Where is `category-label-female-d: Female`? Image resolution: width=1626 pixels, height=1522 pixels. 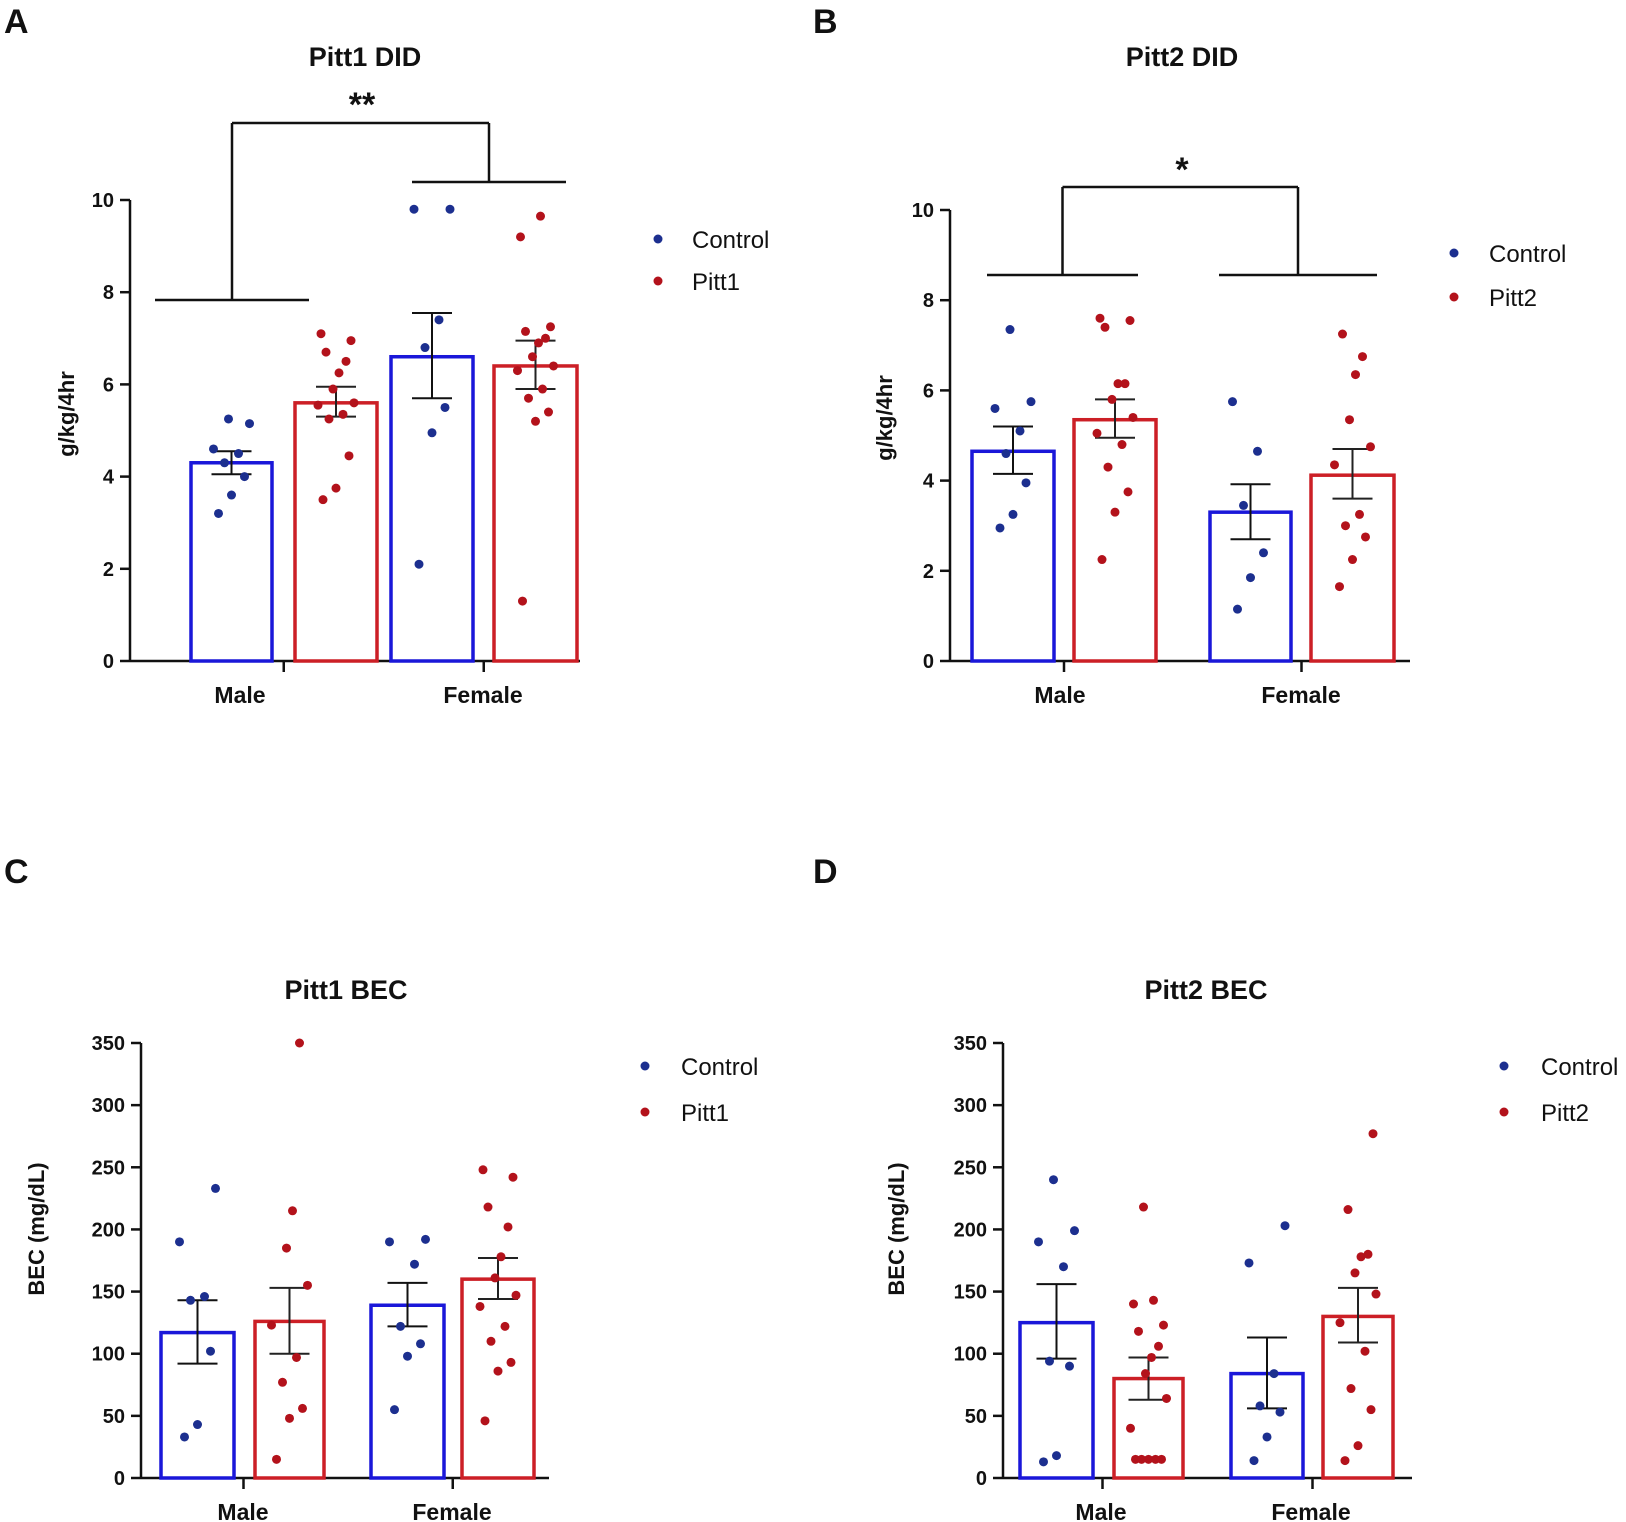 category-label-female-d: Female is located at coordinates (1310, 1510).